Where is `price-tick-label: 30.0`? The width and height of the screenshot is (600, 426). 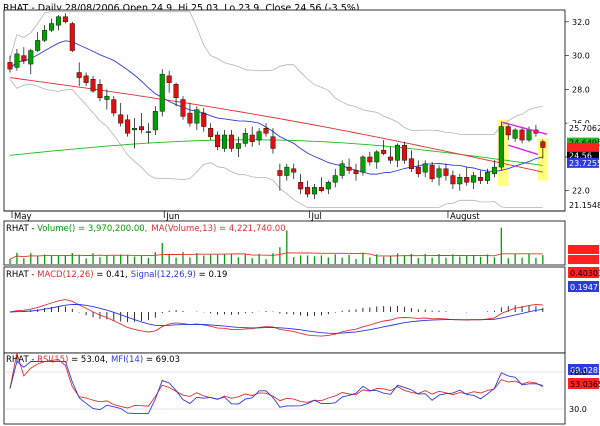 price-tick-label: 30.0 is located at coordinates (581, 56).